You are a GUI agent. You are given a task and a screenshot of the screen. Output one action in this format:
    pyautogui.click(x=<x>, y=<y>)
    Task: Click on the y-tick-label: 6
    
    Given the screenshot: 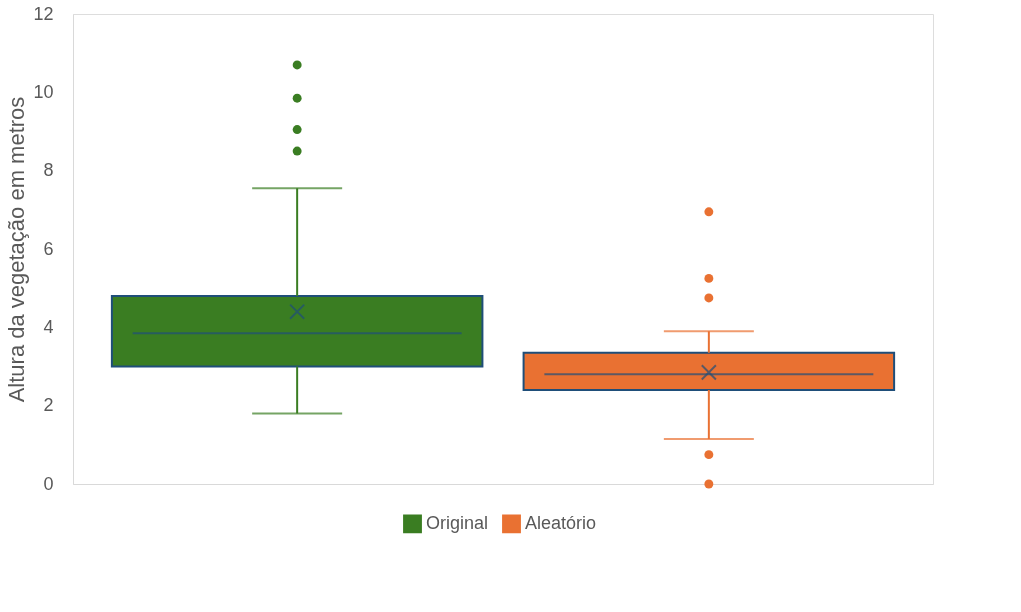 What is the action you would take?
    pyautogui.click(x=48, y=248)
    